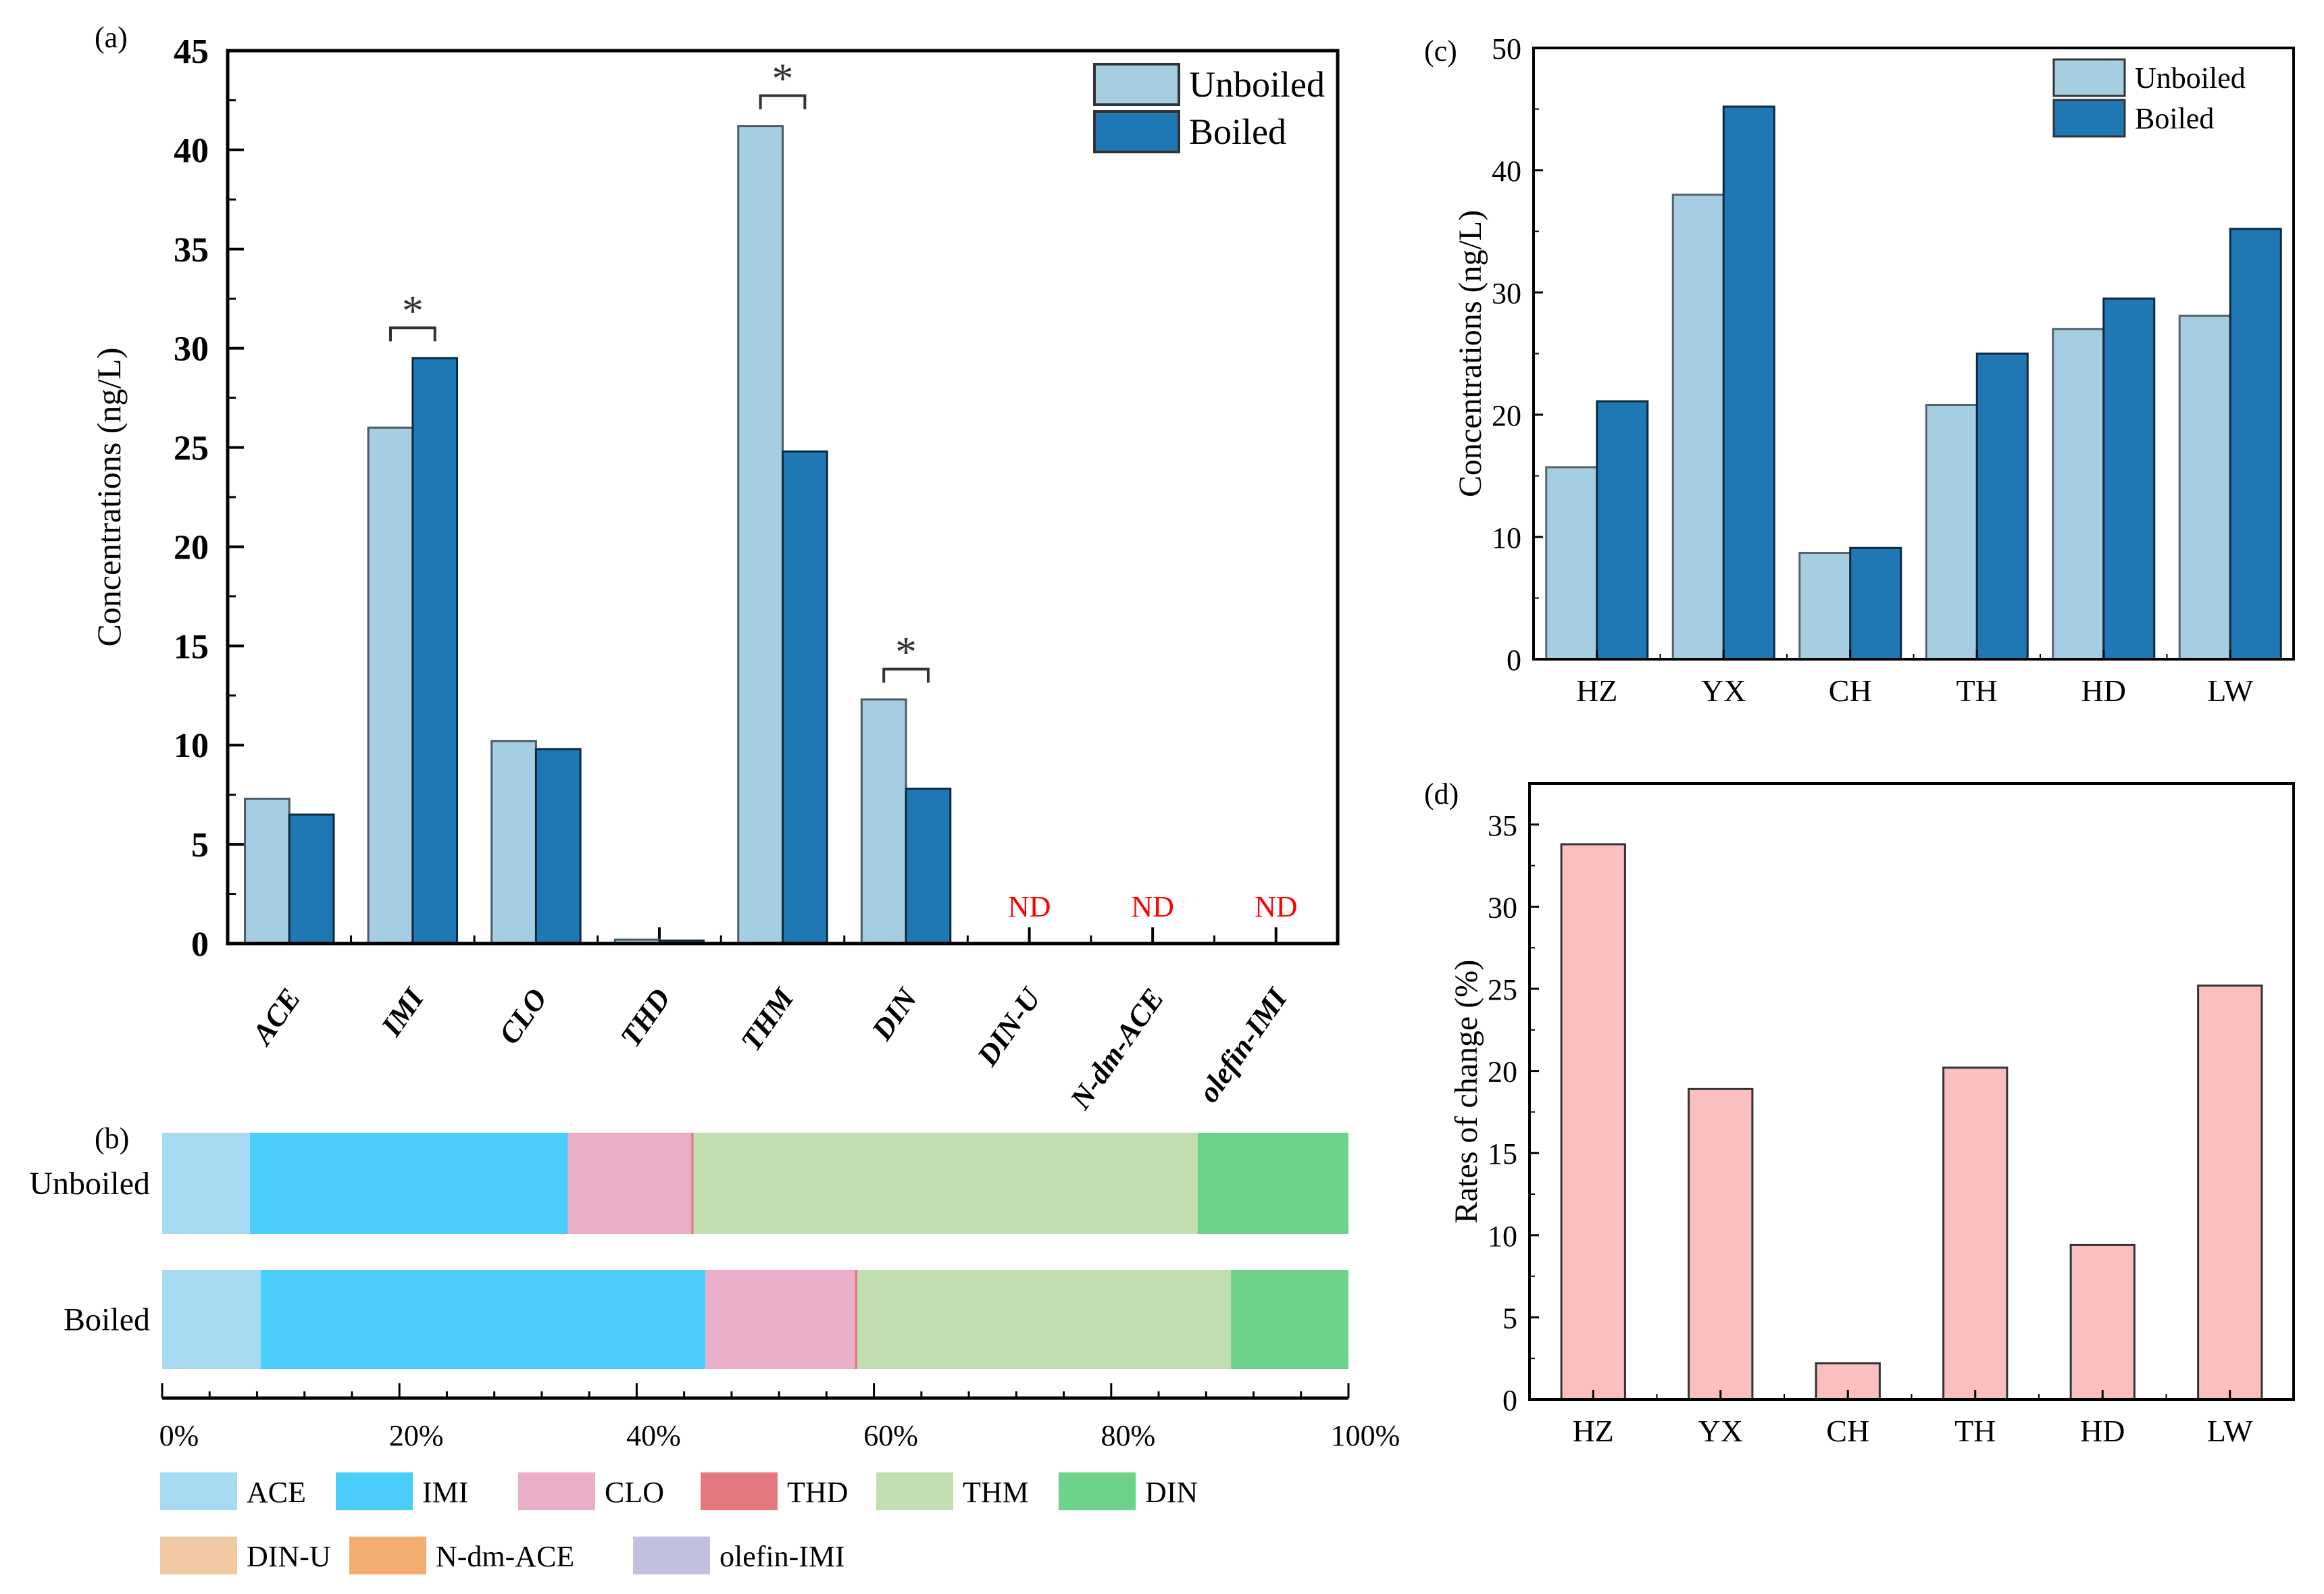 This screenshot has width=2324, height=1594. Describe the element at coordinates (191, 51) in the screenshot. I see `y-tick-label: 45` at that location.